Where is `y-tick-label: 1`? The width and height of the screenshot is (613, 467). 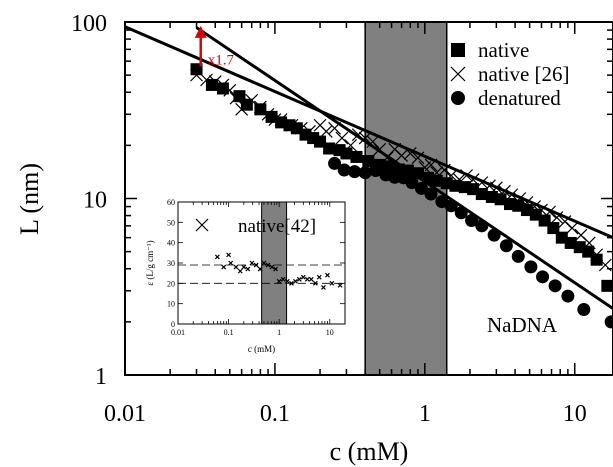 y-tick-label: 1 is located at coordinates (101, 377).